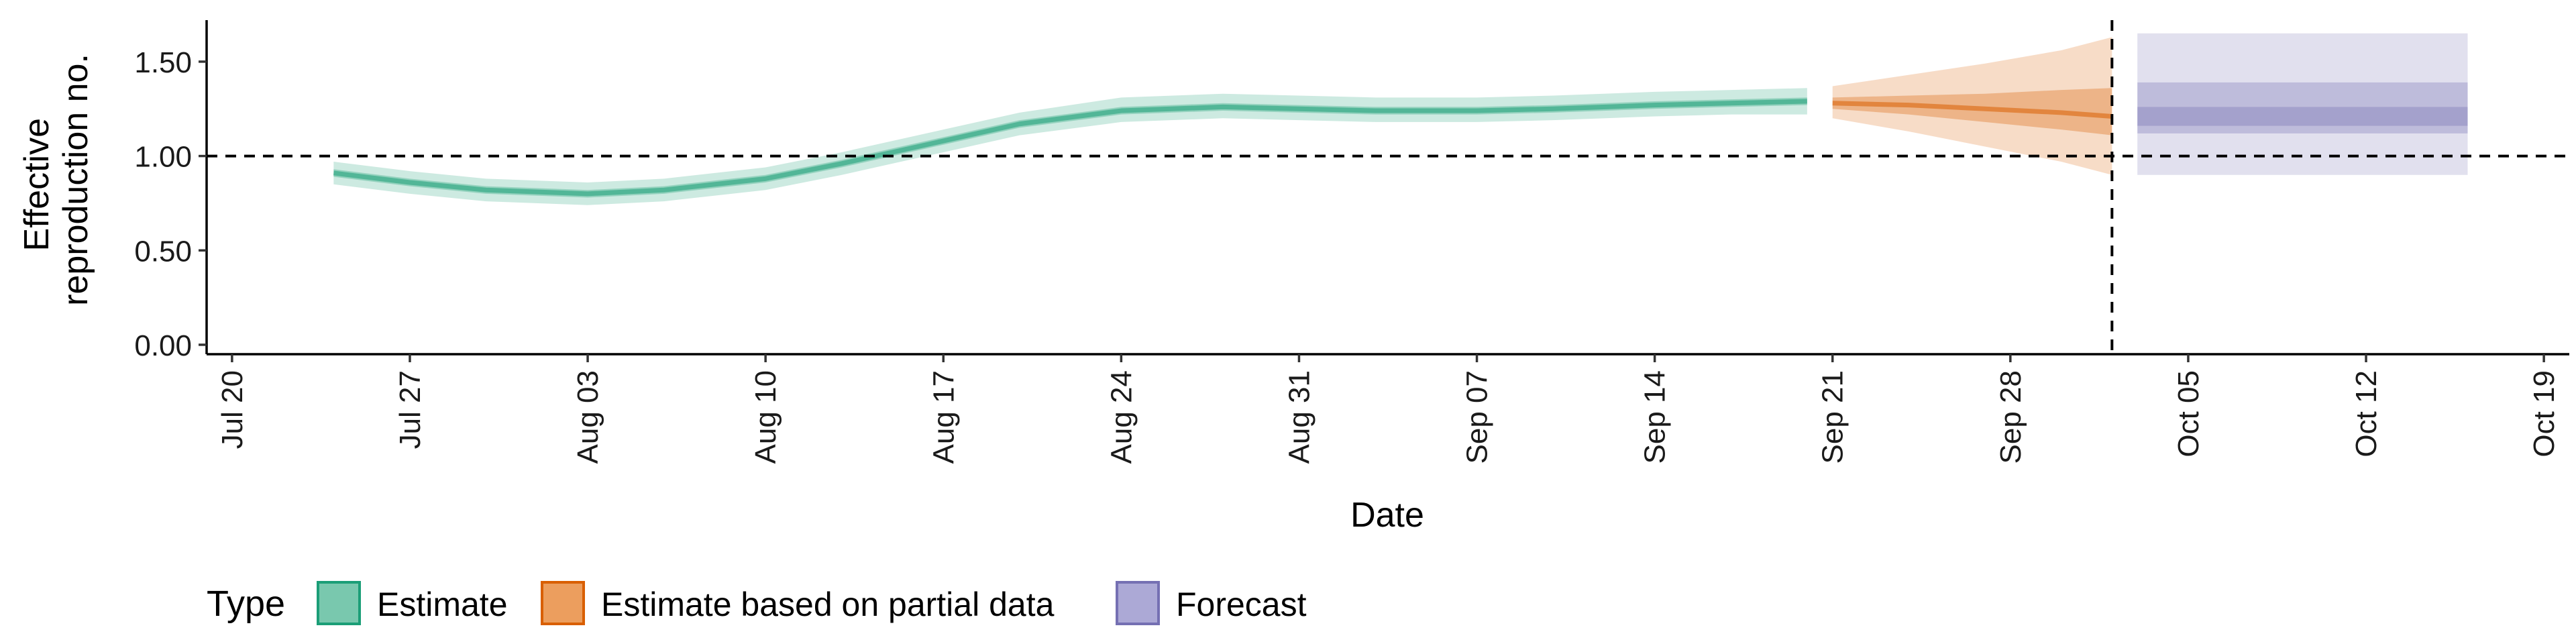 This screenshot has height=644, width=2576. Describe the element at coordinates (1299, 417) in the screenshot. I see `x-tick-label: Aug 31` at that location.